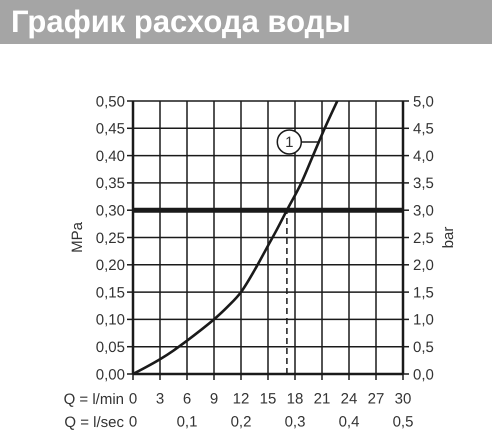 This screenshot has height=432, width=492. Describe the element at coordinates (423, 183) in the screenshot. I see `y2-tick-label: 3,5` at that location.